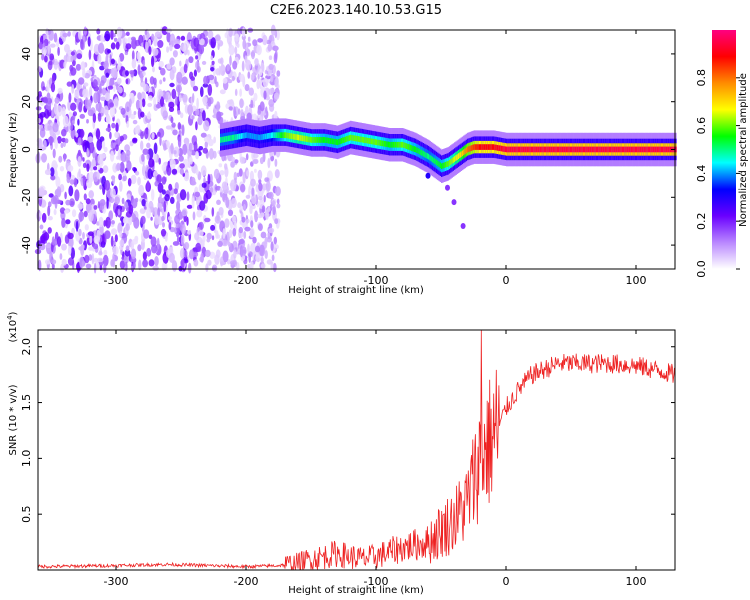 This screenshot has height=600, width=750. Describe the element at coordinates (26, 403) in the screenshot. I see `y-tick-label: 1.5` at that location.